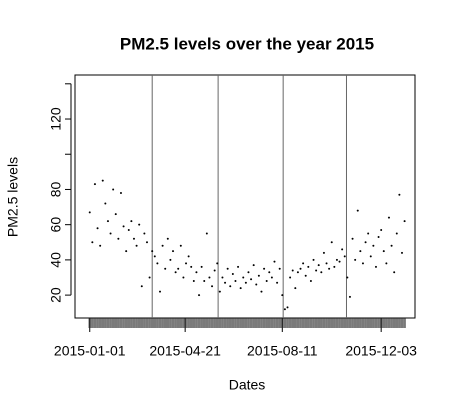 The width and height of the screenshot is (457, 417). What do you see at coordinates (56, 119) in the screenshot?
I see `y-tick-label: 120` at bounding box center [56, 119].